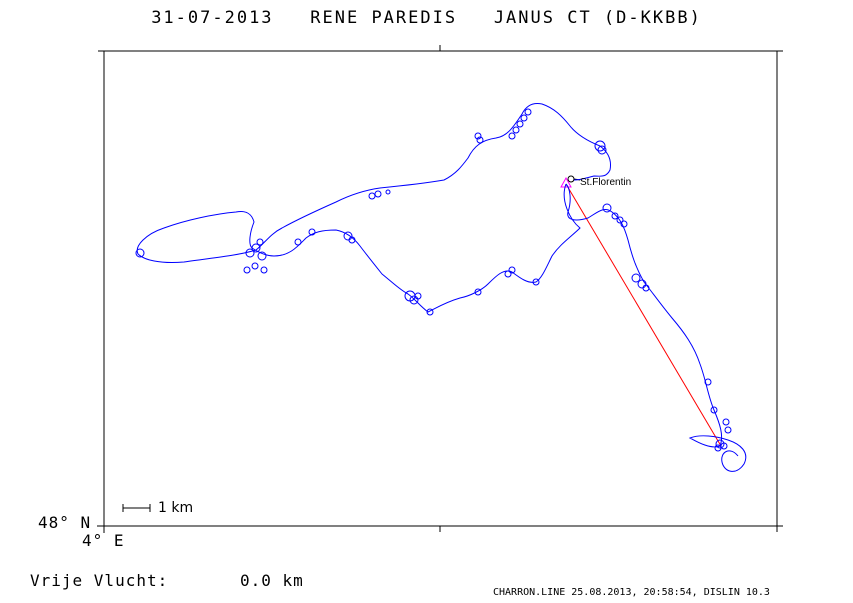 The image size is (853, 603). What do you see at coordinates (176, 508) in the screenshot?
I see `scale-label: 1 km` at bounding box center [176, 508].